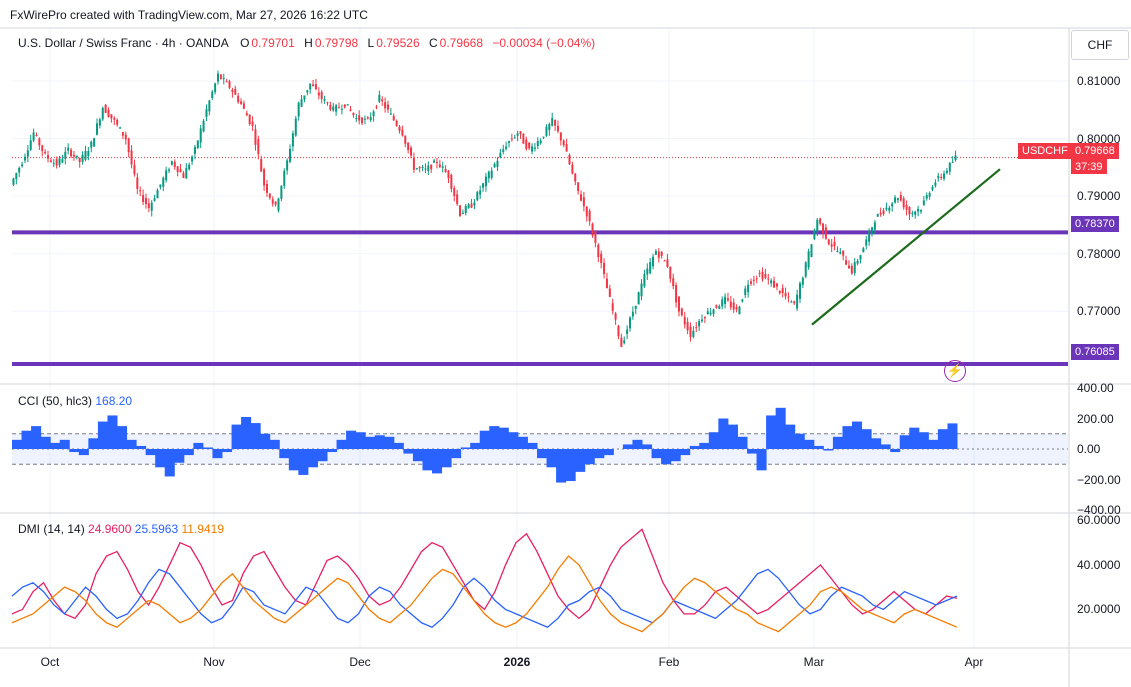  I want to click on time-axis-tick: Apr, so click(974, 662).